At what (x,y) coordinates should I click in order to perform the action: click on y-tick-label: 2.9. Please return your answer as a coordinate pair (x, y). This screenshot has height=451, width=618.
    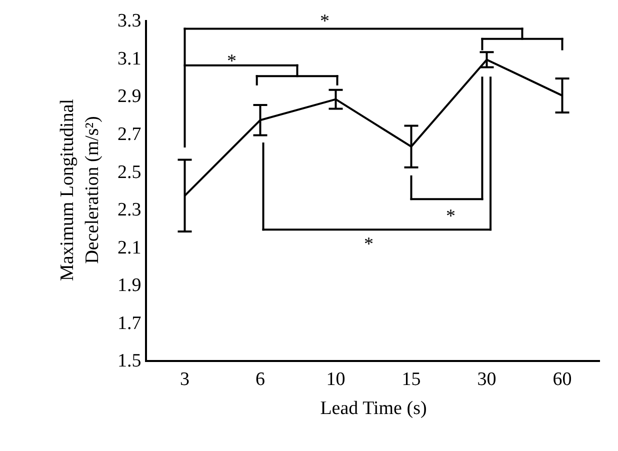
    Looking at the image, I should click on (129, 97).